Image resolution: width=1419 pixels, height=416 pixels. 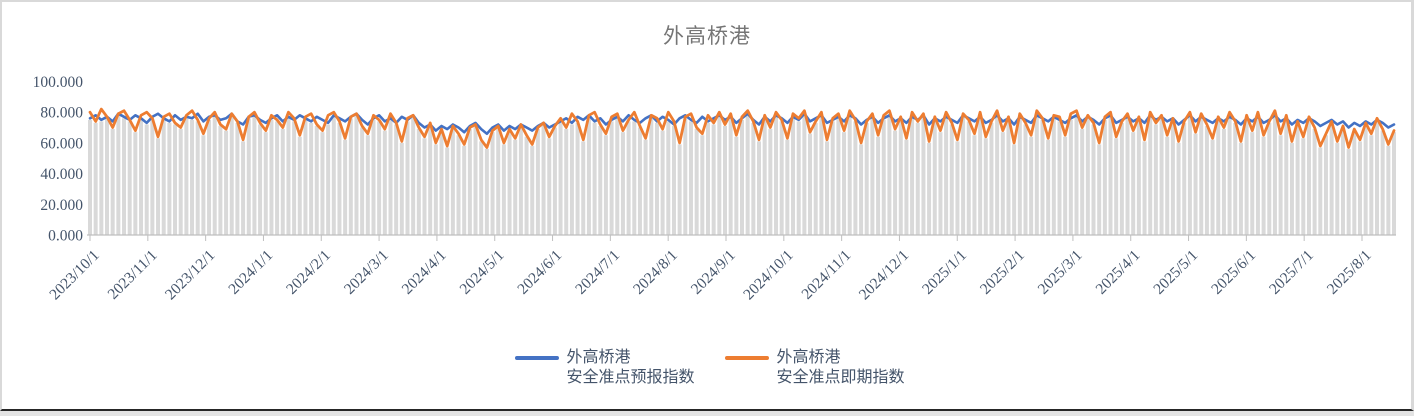 What do you see at coordinates (308, 272) in the screenshot?
I see `svg-text: 2024/2/1` at bounding box center [308, 272].